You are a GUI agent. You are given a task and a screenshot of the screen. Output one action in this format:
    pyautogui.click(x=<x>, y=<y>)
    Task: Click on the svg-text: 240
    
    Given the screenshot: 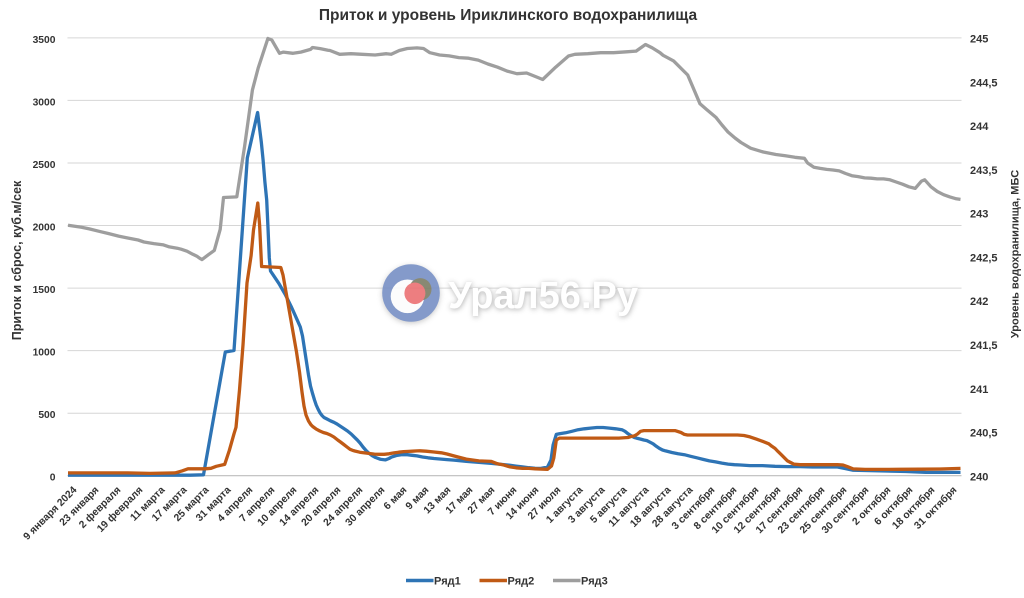 What is the action you would take?
    pyautogui.click(x=979, y=477)
    